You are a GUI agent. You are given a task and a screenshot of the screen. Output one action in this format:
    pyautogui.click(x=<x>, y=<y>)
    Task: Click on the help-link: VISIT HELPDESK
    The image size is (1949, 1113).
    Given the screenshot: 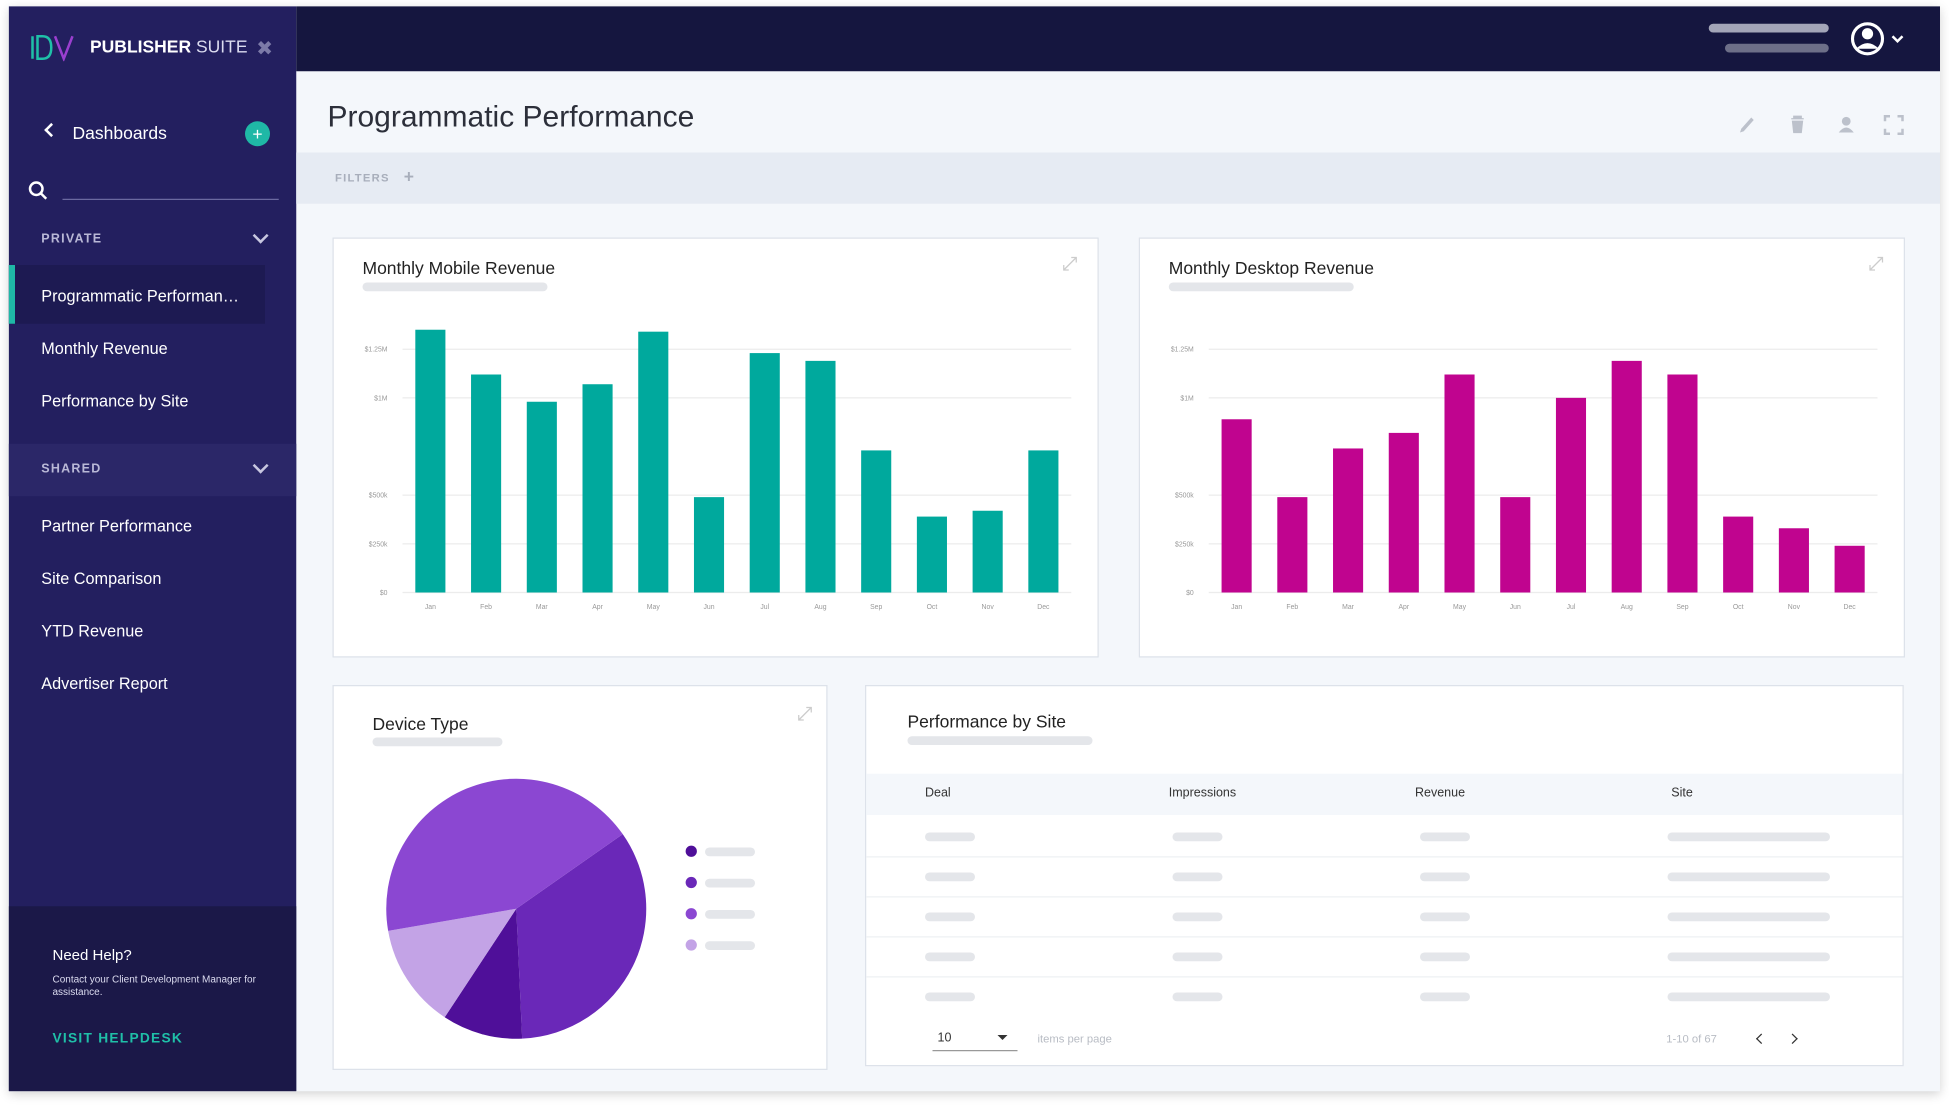 What is the action you would take?
    pyautogui.click(x=118, y=1039)
    